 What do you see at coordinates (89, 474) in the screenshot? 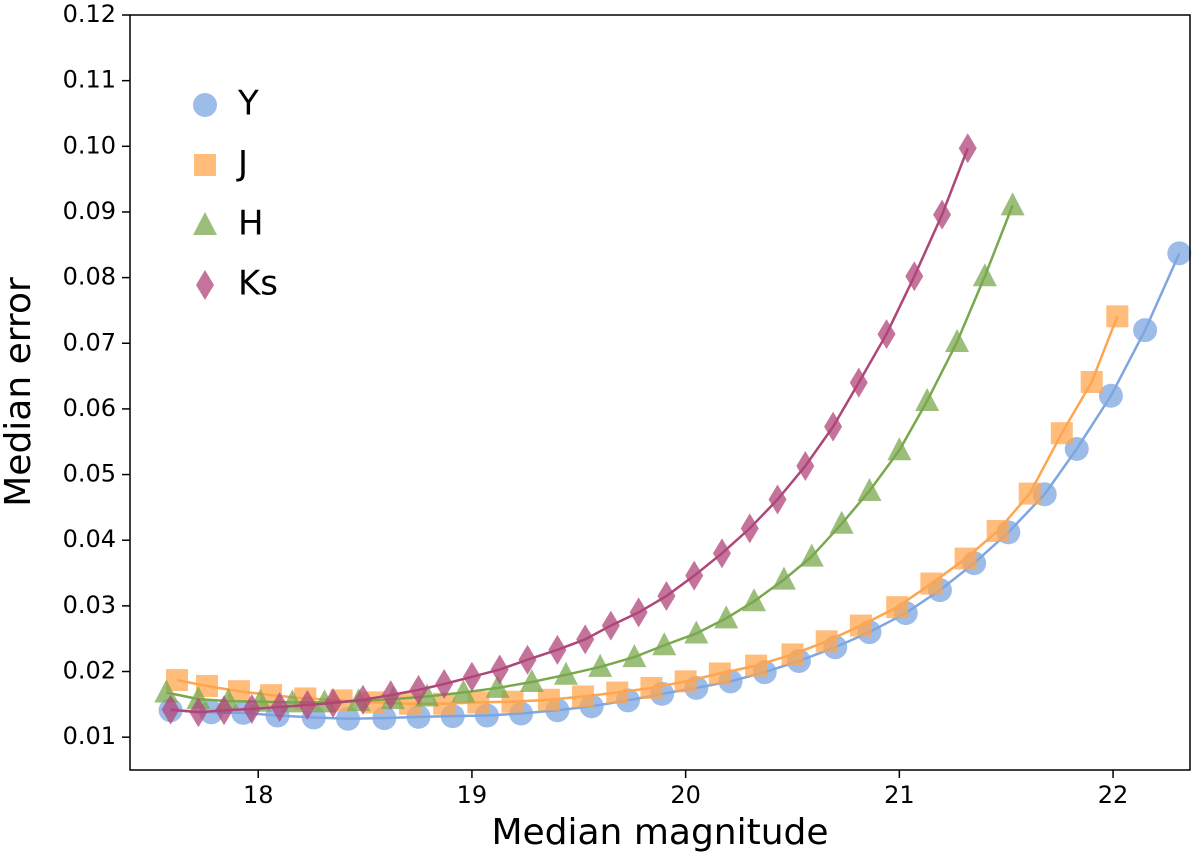
I see `y-tick-label: 0.05` at bounding box center [89, 474].